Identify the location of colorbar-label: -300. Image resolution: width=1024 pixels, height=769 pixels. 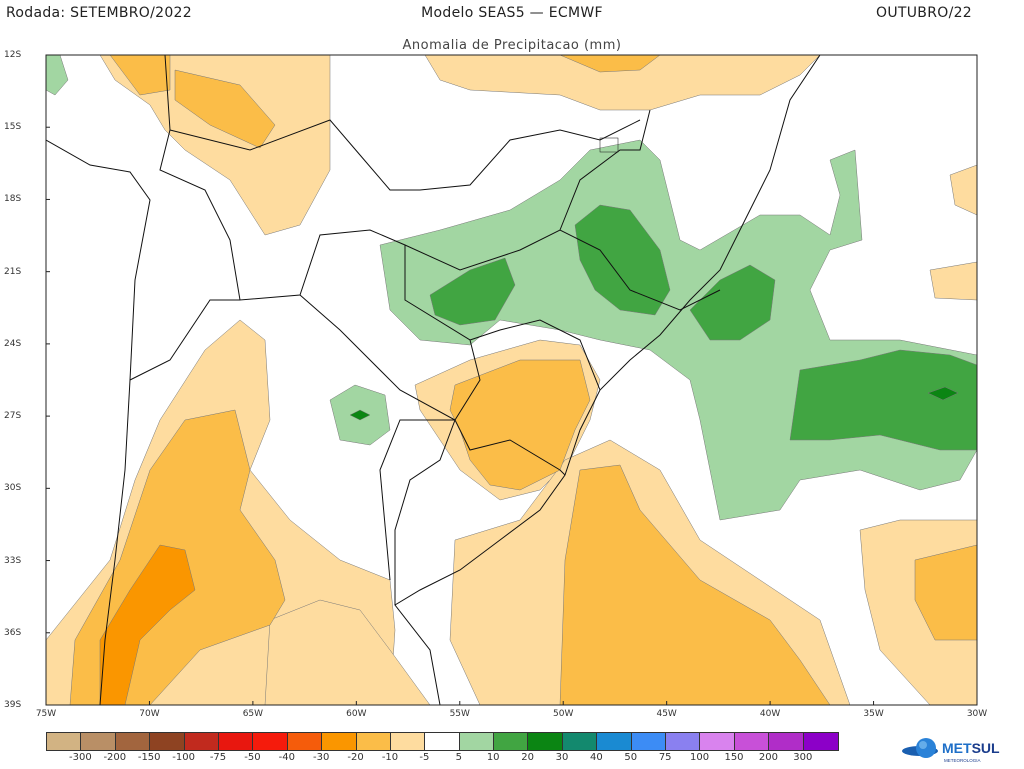
(80, 757).